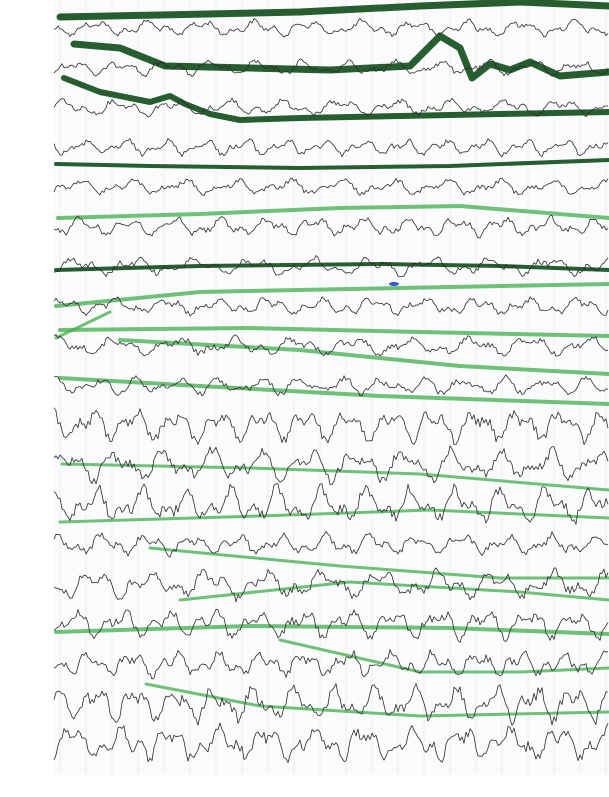  Describe the element at coordinates (394, 284) in the screenshot. I see `blue-pen-mark` at that location.